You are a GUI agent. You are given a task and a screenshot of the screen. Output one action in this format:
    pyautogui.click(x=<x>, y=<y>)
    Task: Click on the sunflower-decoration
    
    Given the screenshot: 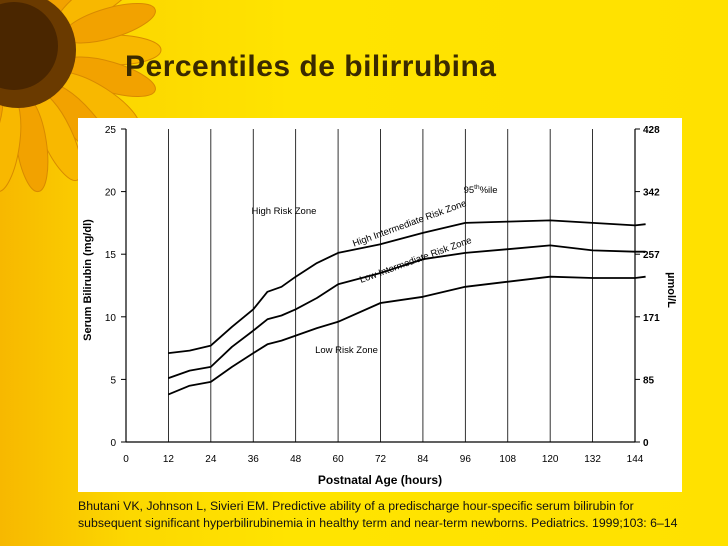 What is the action you would take?
    pyautogui.click(x=81, y=96)
    